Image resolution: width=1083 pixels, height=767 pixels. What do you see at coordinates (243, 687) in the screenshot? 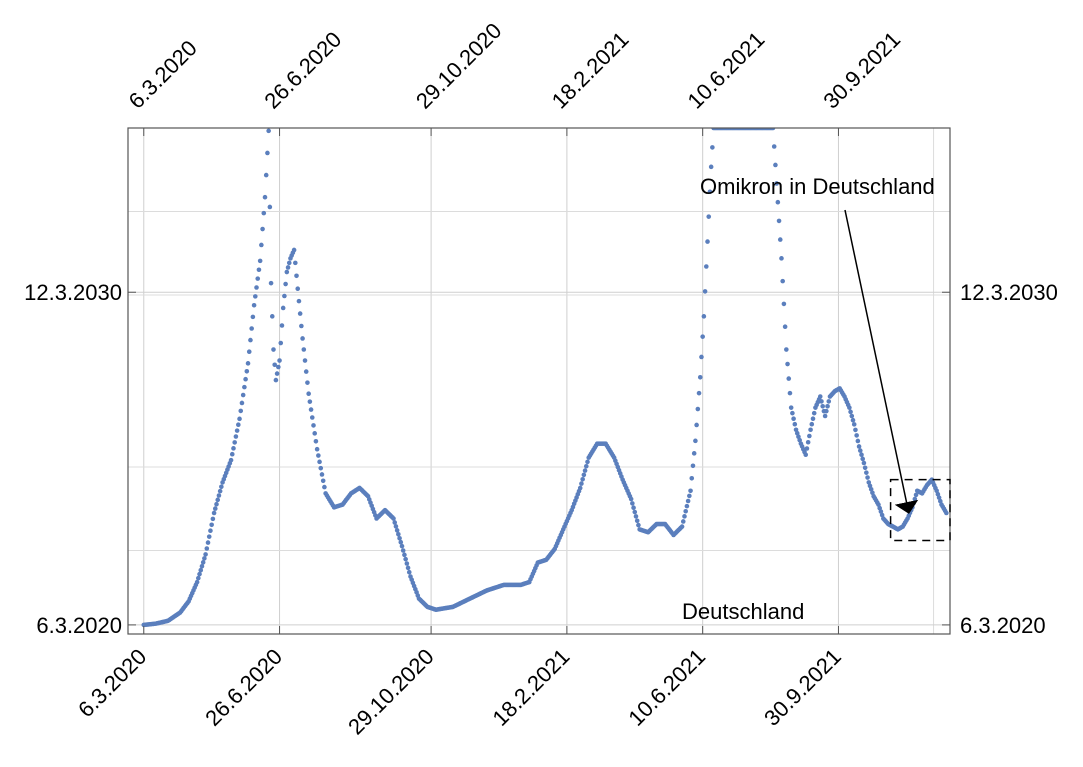
I see `x-tick-label-bottom: 26.6.2020` at bounding box center [243, 687].